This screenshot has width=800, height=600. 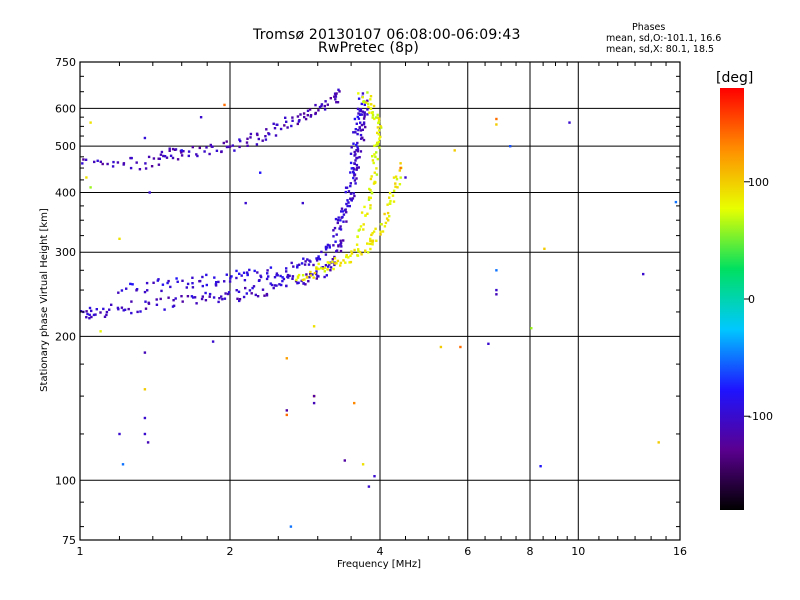 I want to click on phases-o-stats: mean, sd,O:-101.1, 16.6, so click(x=664, y=38).